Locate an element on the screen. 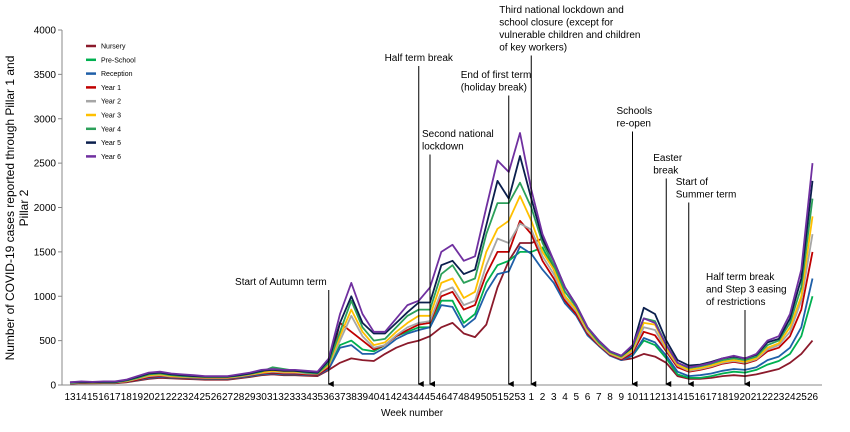 The width and height of the screenshot is (850, 432). annotation-text: re-open is located at coordinates (634, 124).